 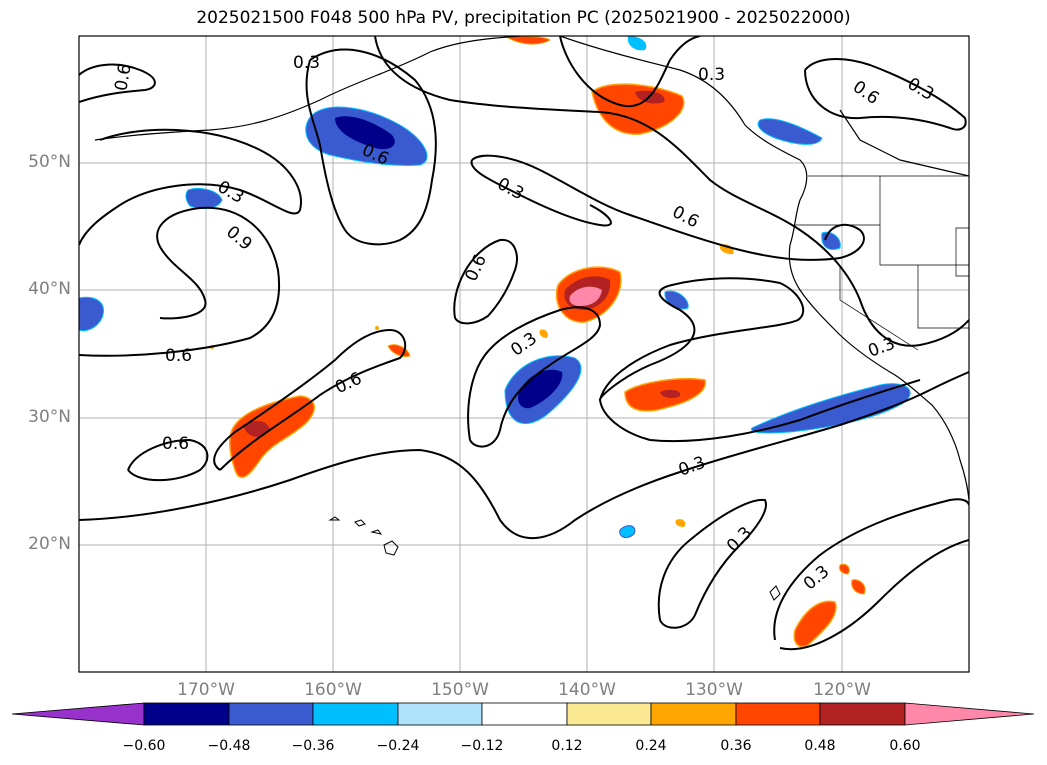 What do you see at coordinates (969, 714) in the screenshot?
I see `colorbar-extend-high` at bounding box center [969, 714].